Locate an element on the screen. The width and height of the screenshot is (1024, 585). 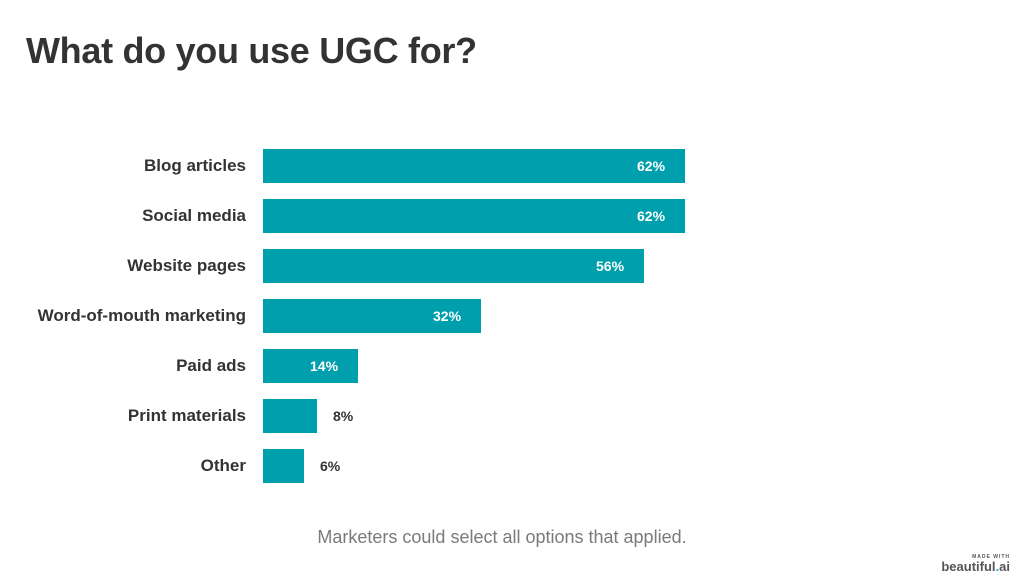
bar-row: Website pages 56% is located at coordinates (512, 266).